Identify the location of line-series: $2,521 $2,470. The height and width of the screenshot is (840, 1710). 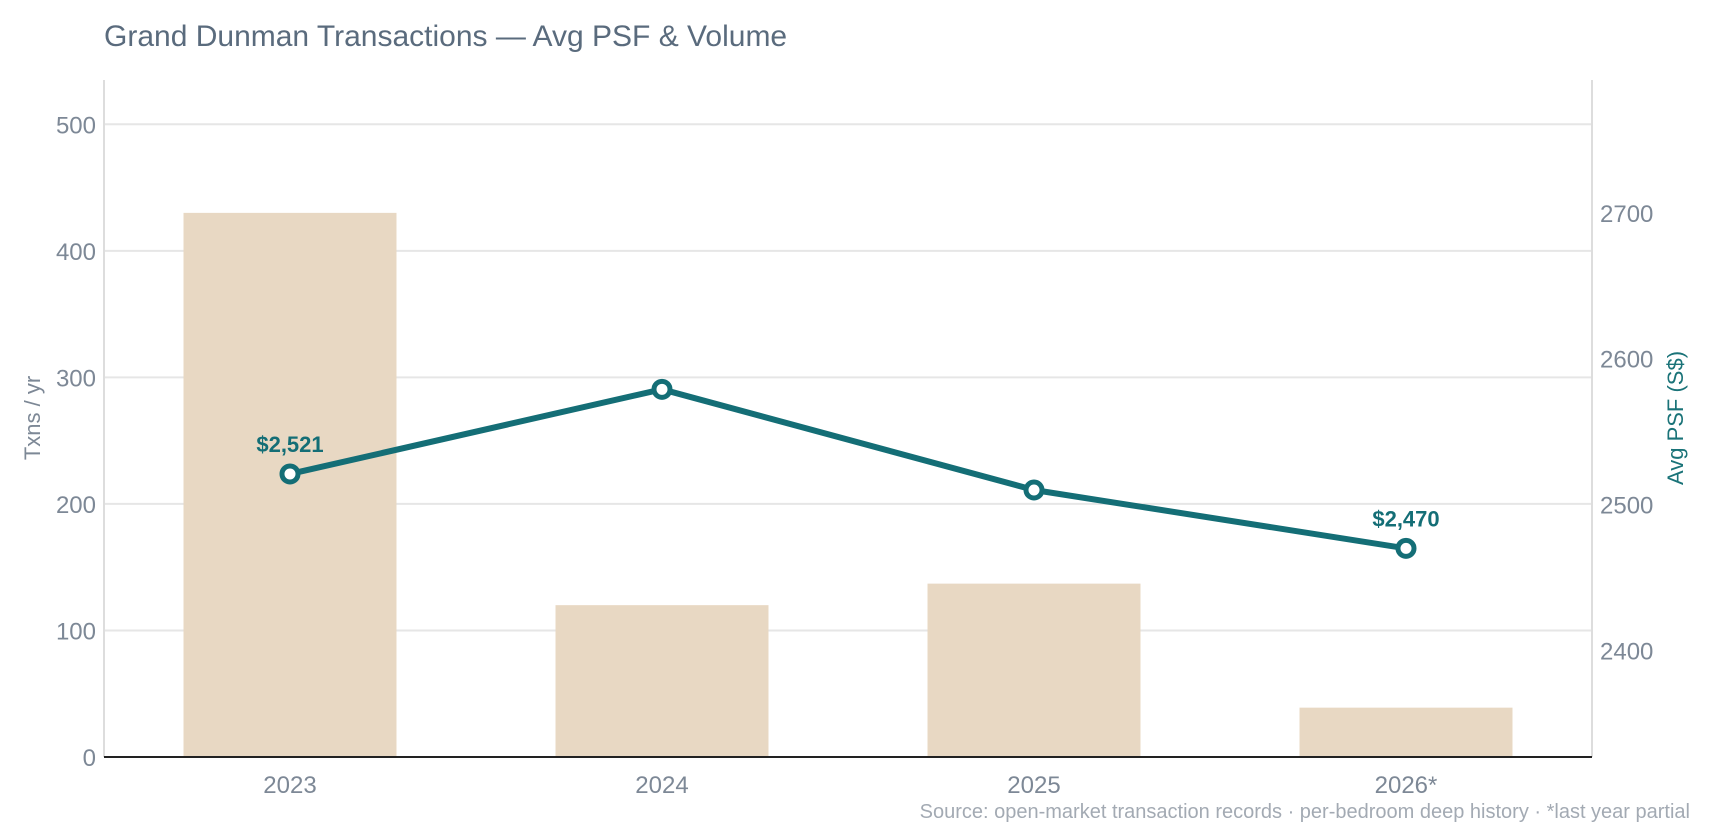
(848, 468).